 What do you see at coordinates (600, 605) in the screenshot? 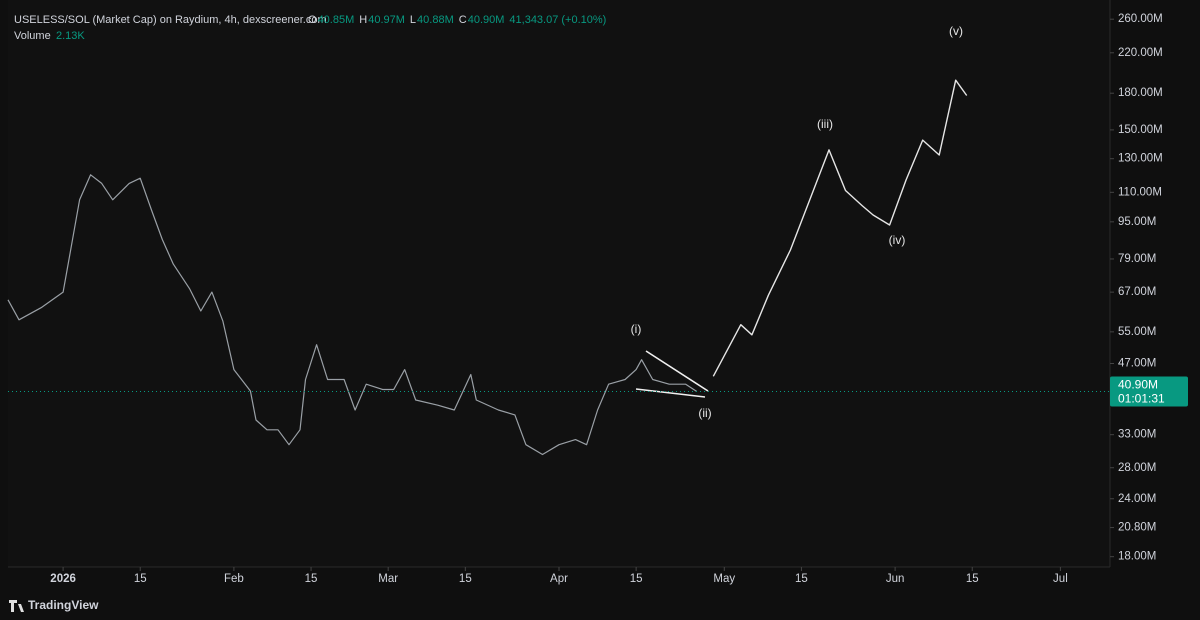
I see `footer` at bounding box center [600, 605].